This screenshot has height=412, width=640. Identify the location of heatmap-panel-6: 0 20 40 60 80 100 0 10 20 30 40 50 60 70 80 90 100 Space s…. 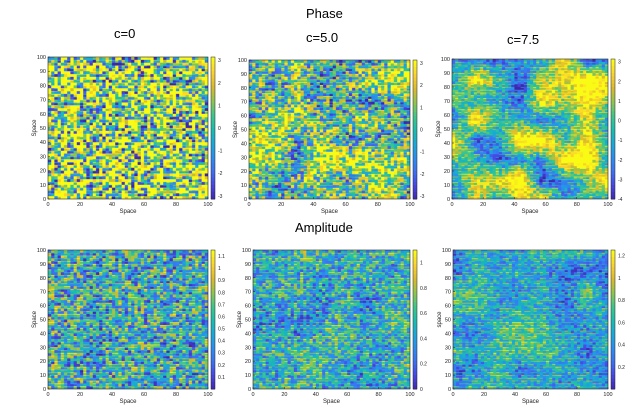
(531, 326).